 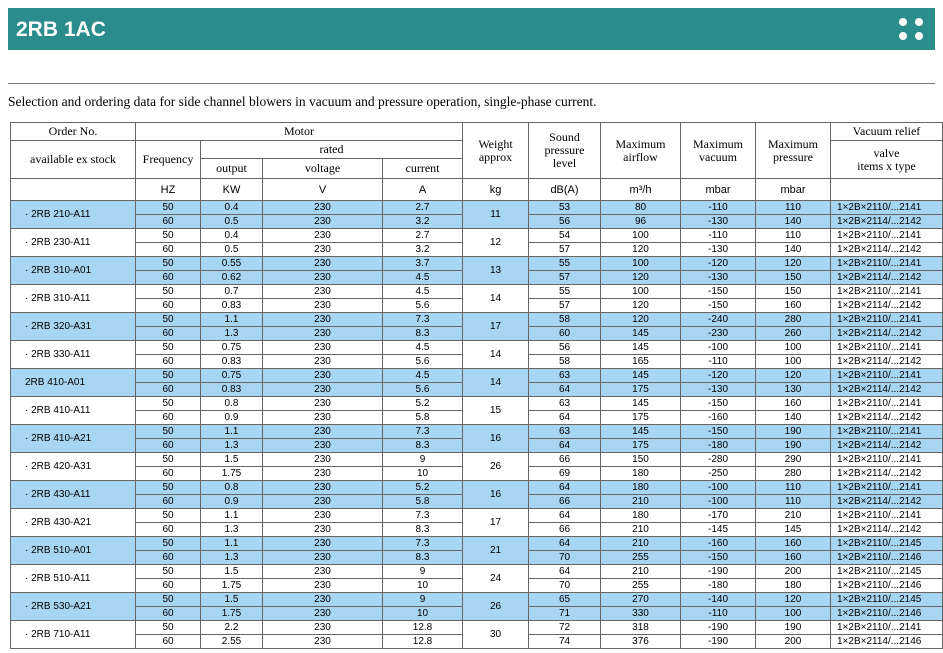 I want to click on cell: 280, so click(x=793, y=319).